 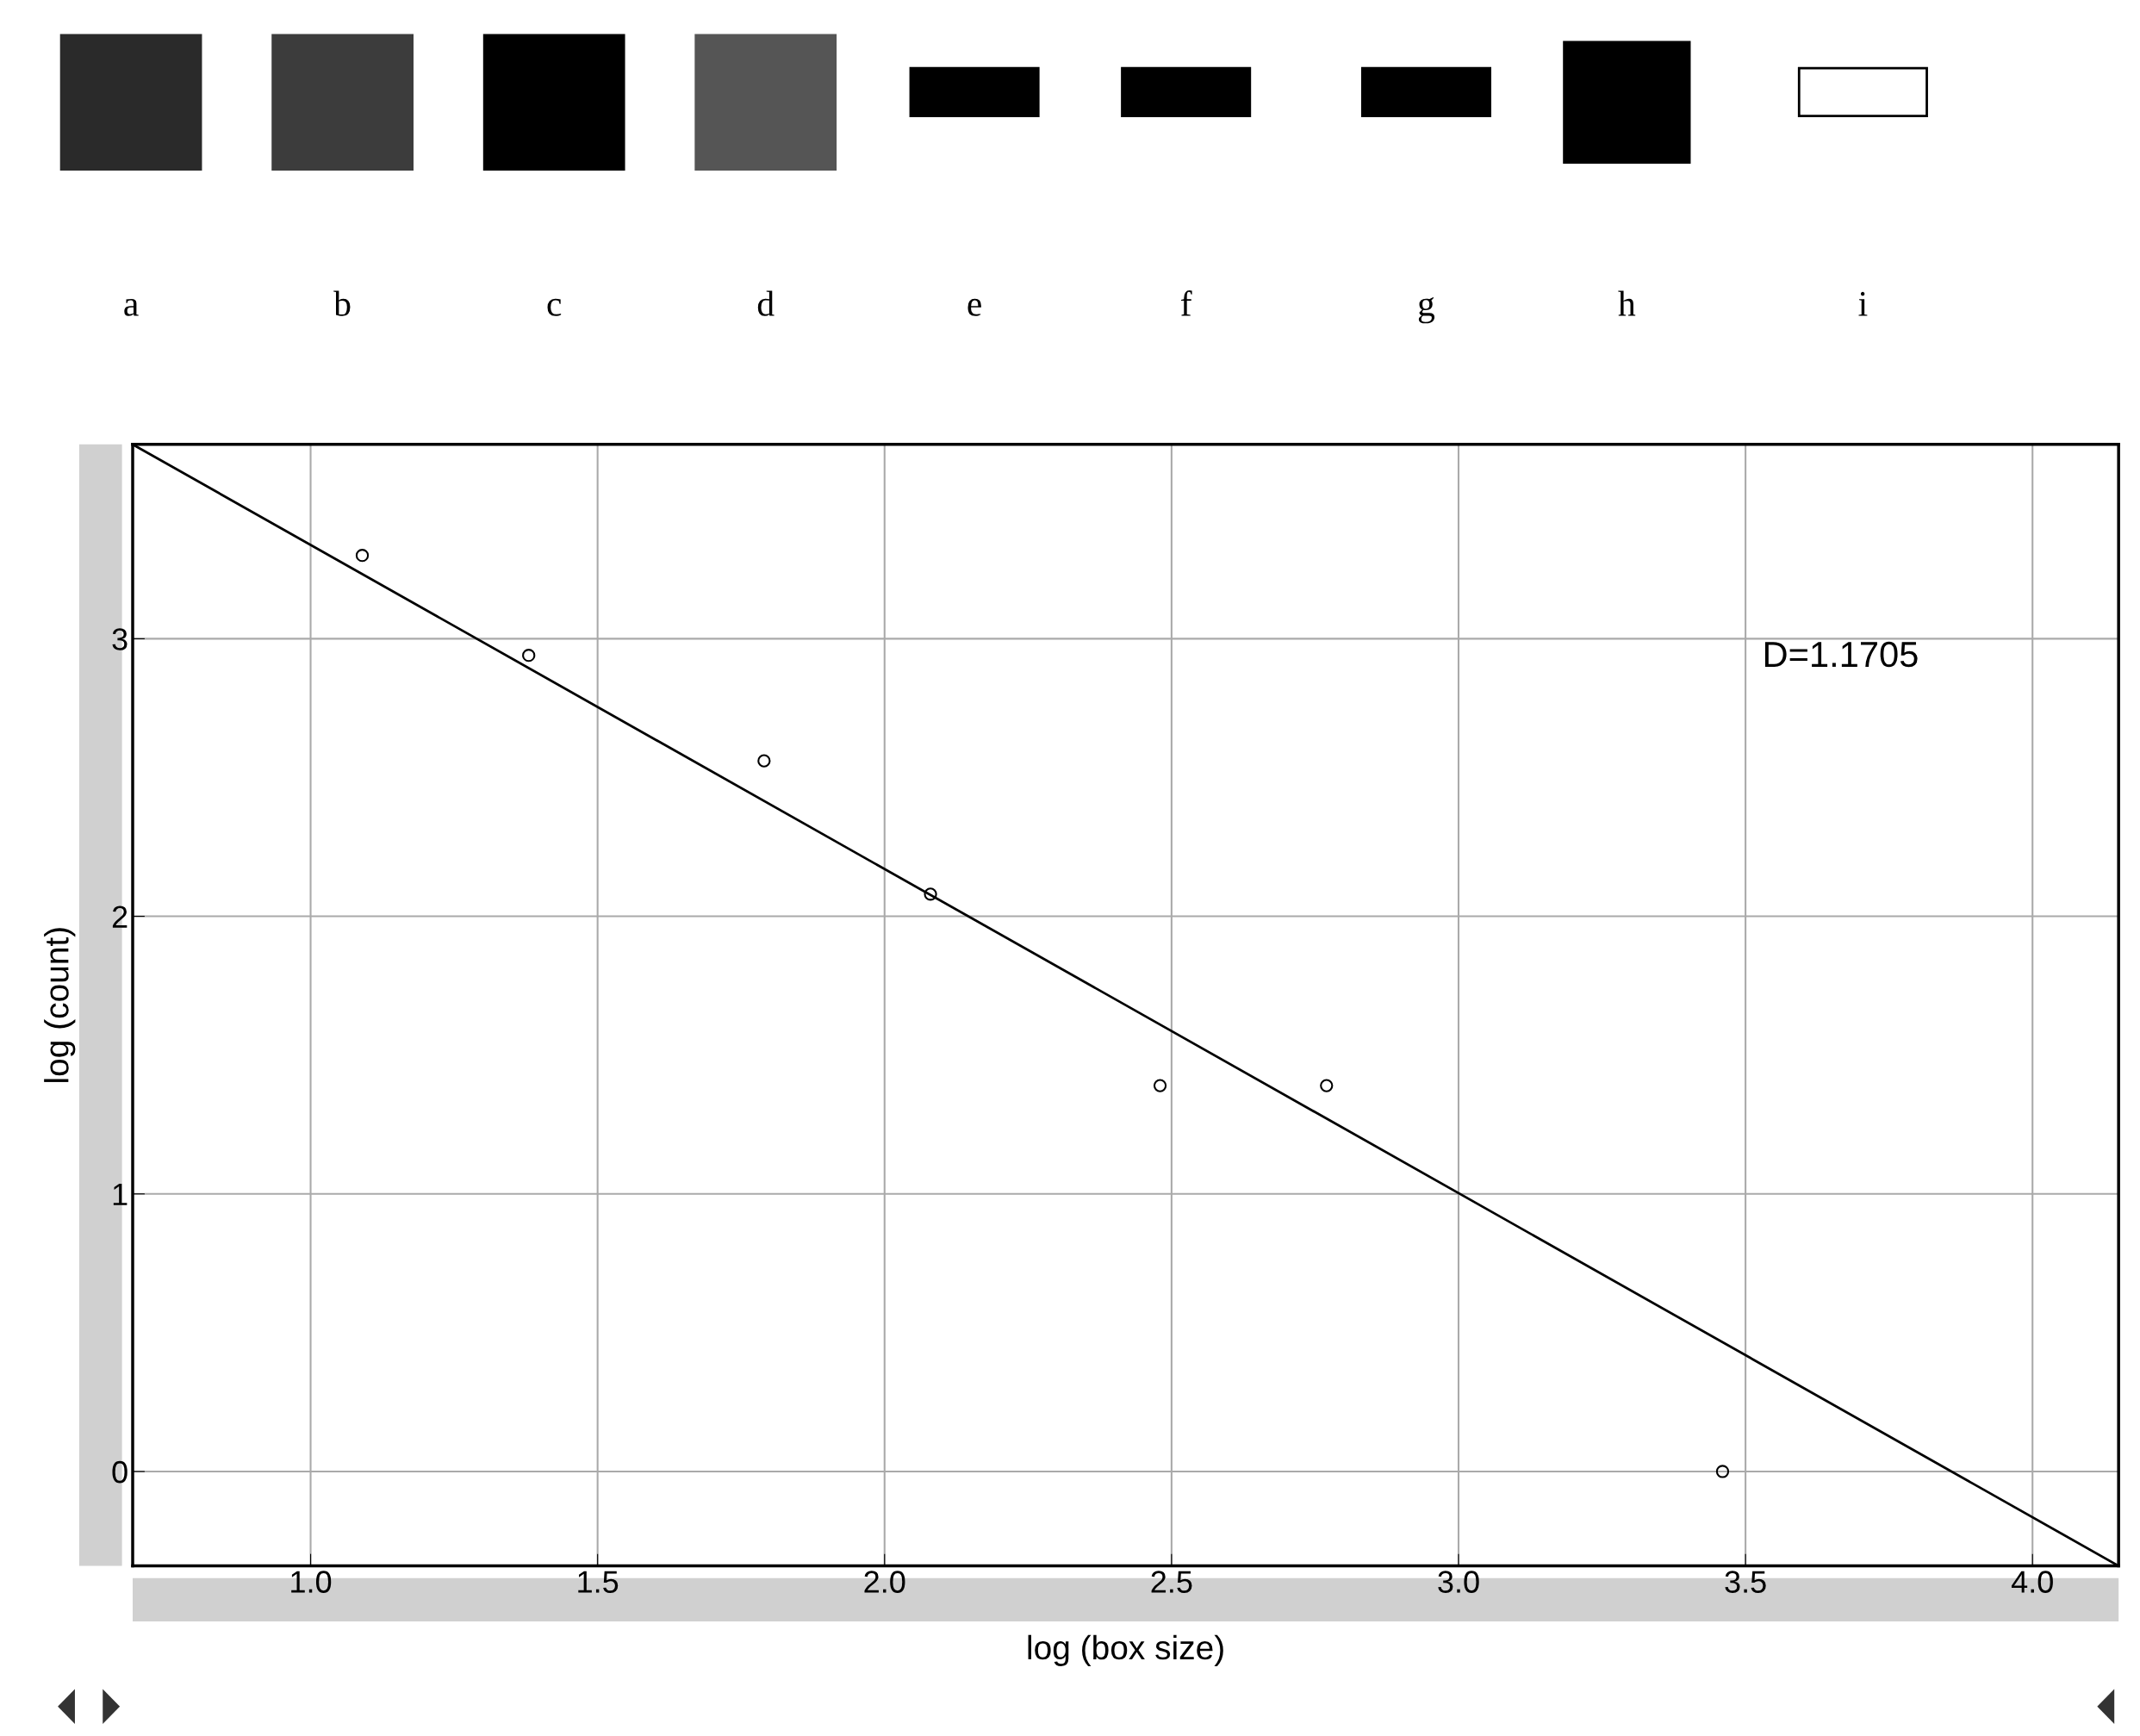 What do you see at coordinates (1627, 303) in the screenshot?
I see `text: h` at bounding box center [1627, 303].